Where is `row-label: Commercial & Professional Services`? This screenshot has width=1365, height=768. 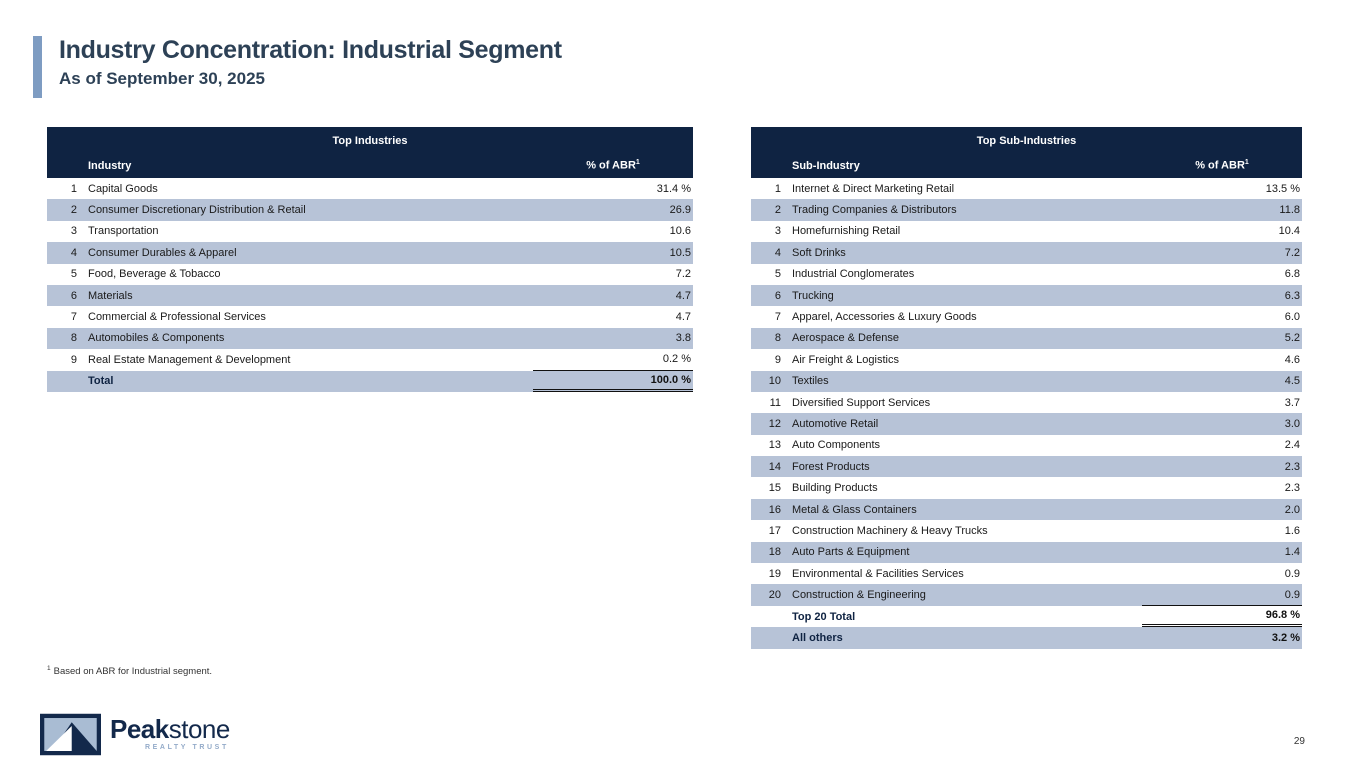
row-label: Commercial & Professional Services is located at coordinates (177, 317).